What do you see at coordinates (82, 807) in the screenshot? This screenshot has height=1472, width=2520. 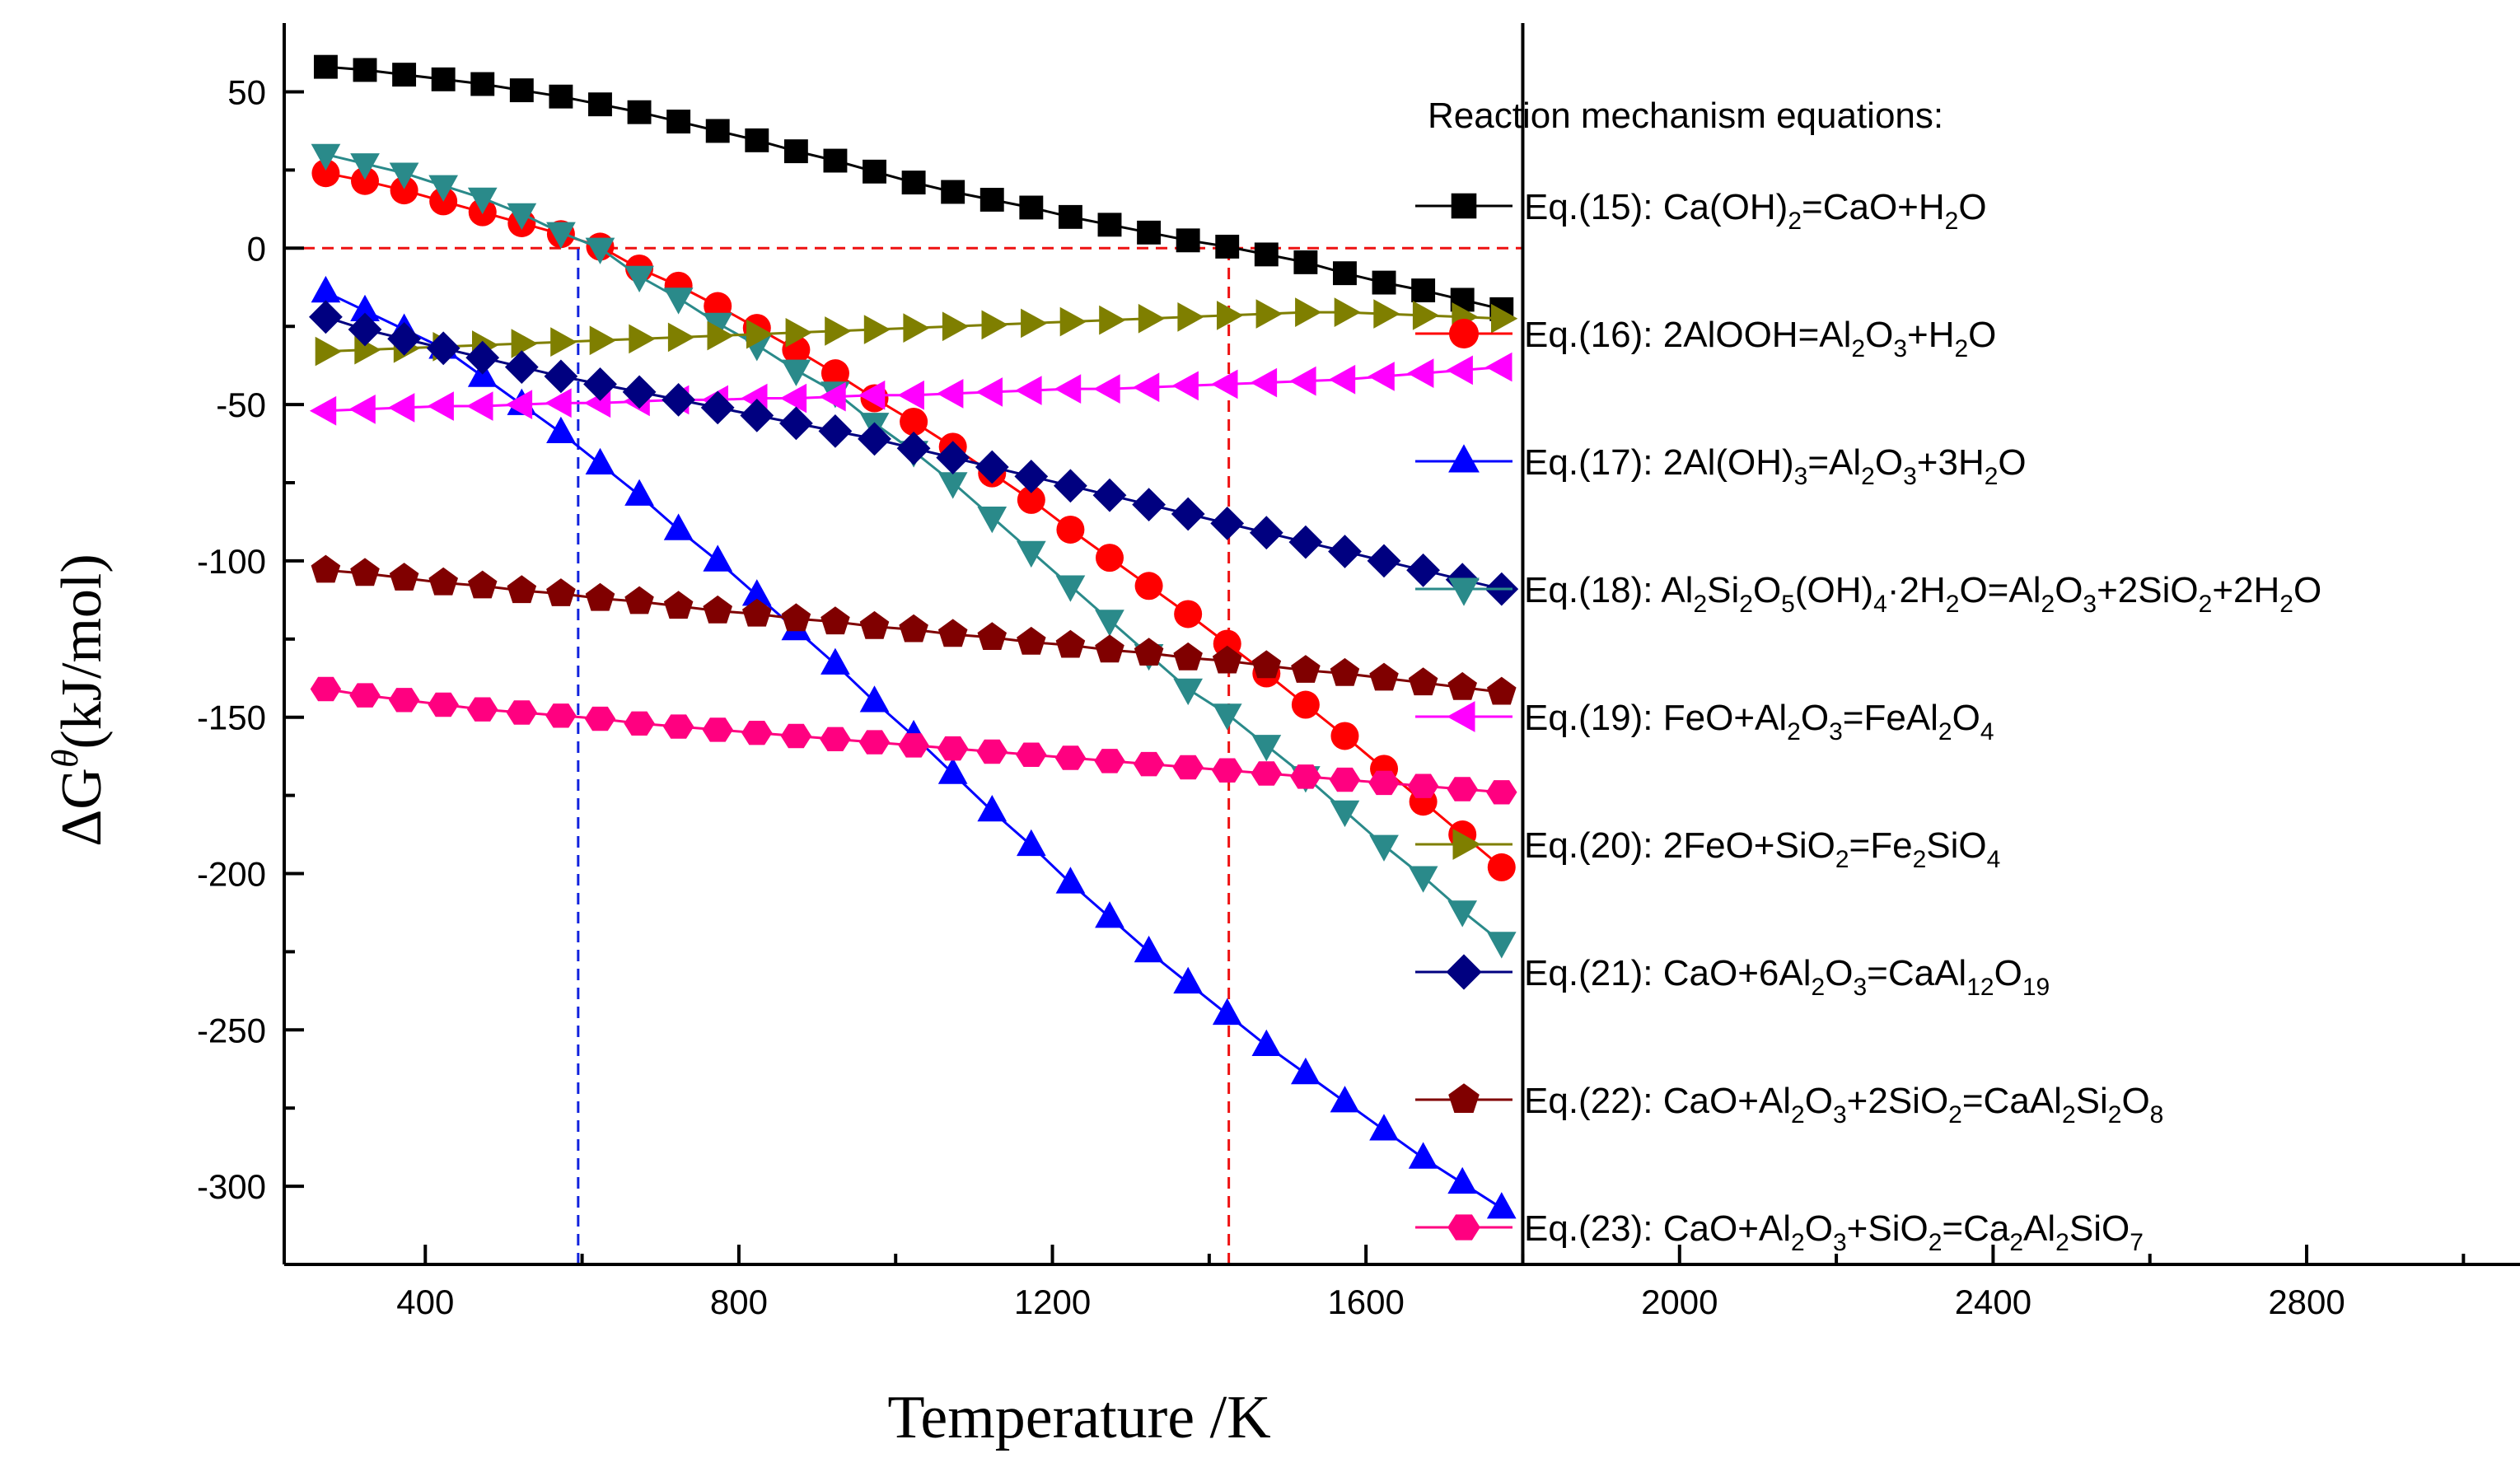 I see `y-axis-title-symbol: ΔG` at bounding box center [82, 807].